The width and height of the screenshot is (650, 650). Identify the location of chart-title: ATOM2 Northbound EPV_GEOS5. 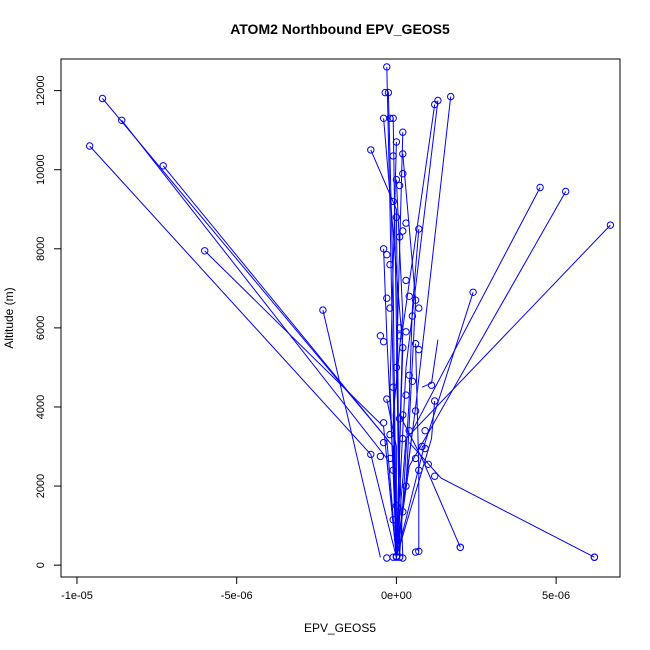
(340, 29).